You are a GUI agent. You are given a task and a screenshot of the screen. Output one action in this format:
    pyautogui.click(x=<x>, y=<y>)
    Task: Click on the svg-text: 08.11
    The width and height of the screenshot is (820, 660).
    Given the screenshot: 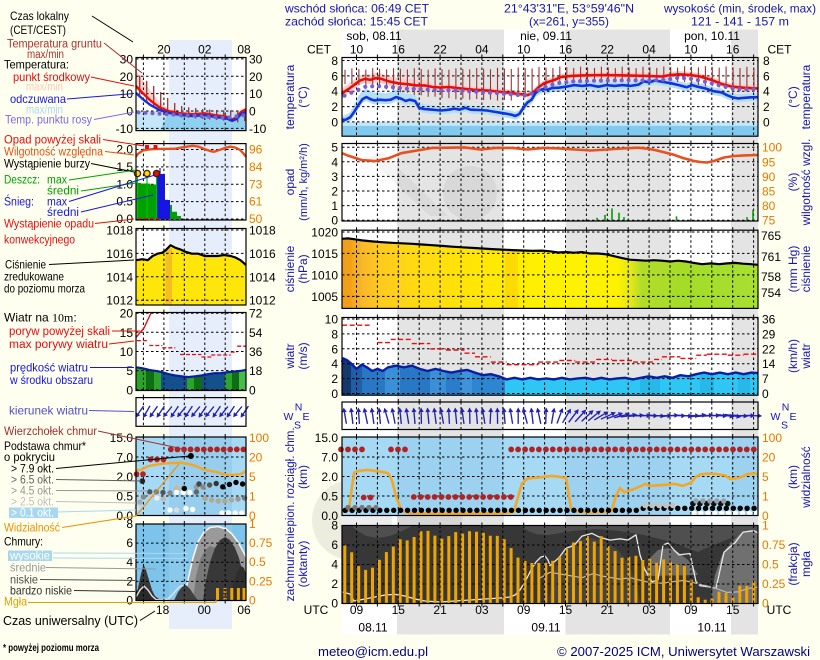 What is the action you would take?
    pyautogui.click(x=372, y=628)
    